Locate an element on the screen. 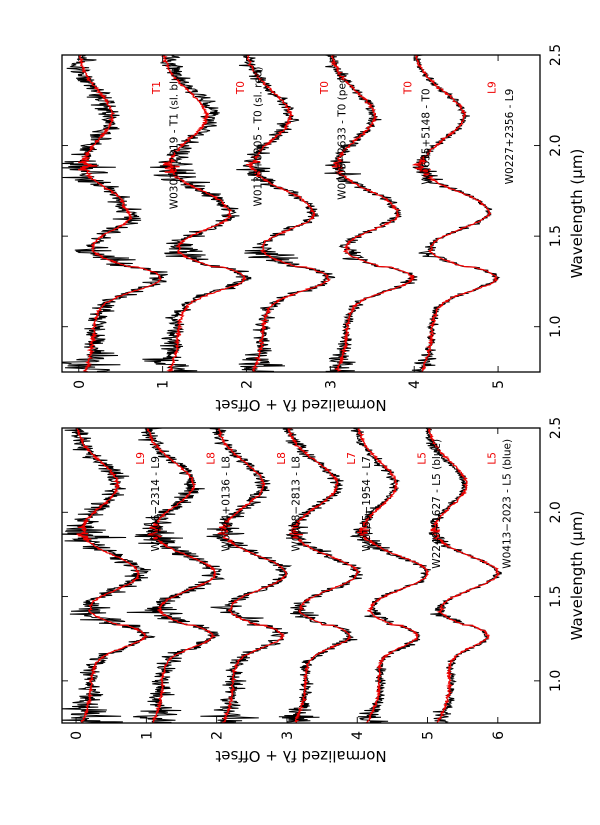 Image resolution: width=600 pixels, height=825 pixels. xlabel-left: Wavelength (μm) is located at coordinates (577, 576).